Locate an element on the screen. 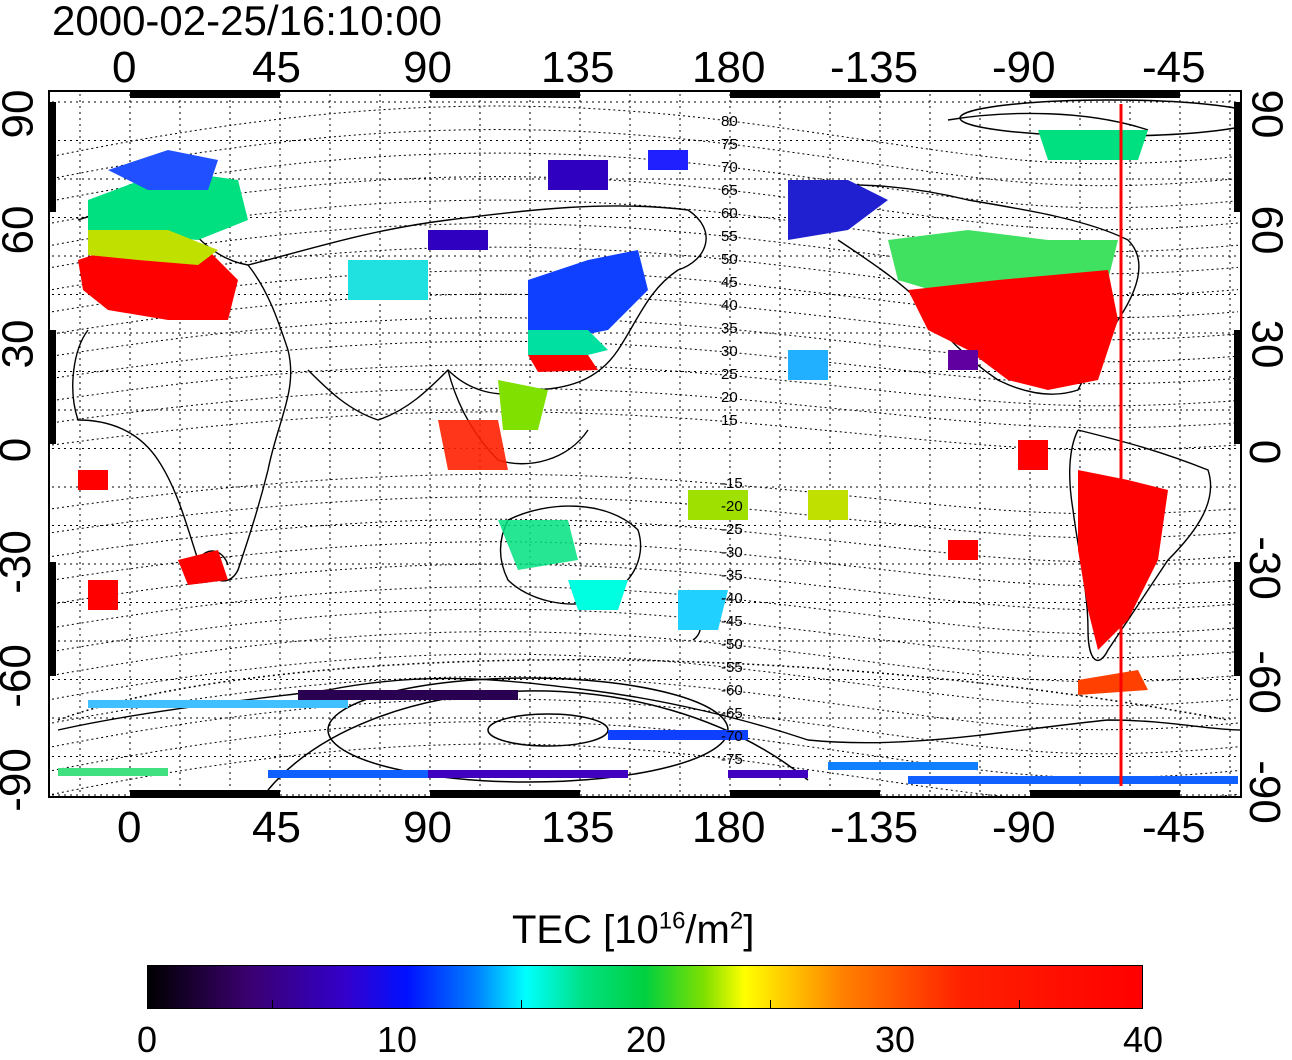  contour-label: 35 is located at coordinates (729, 328).